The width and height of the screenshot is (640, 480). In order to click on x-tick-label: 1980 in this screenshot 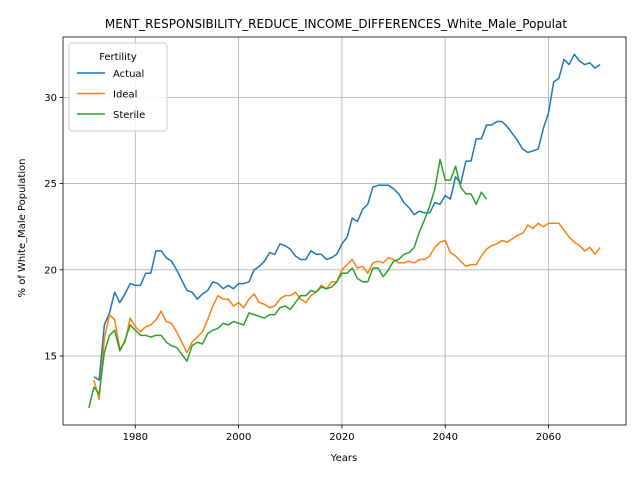, I will do `click(135, 437)`.